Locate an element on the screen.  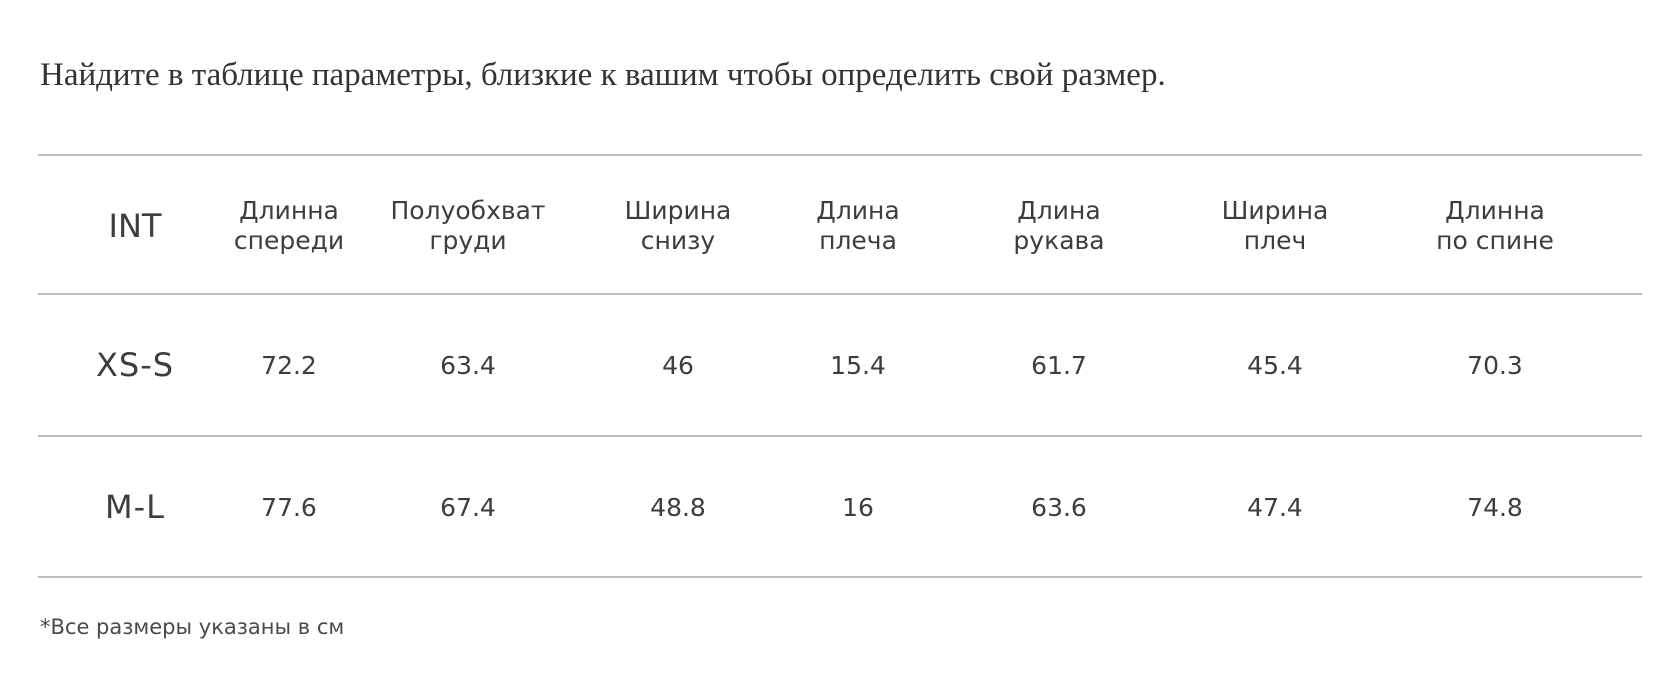
table-cell: 47.4 is located at coordinates (1275, 507).